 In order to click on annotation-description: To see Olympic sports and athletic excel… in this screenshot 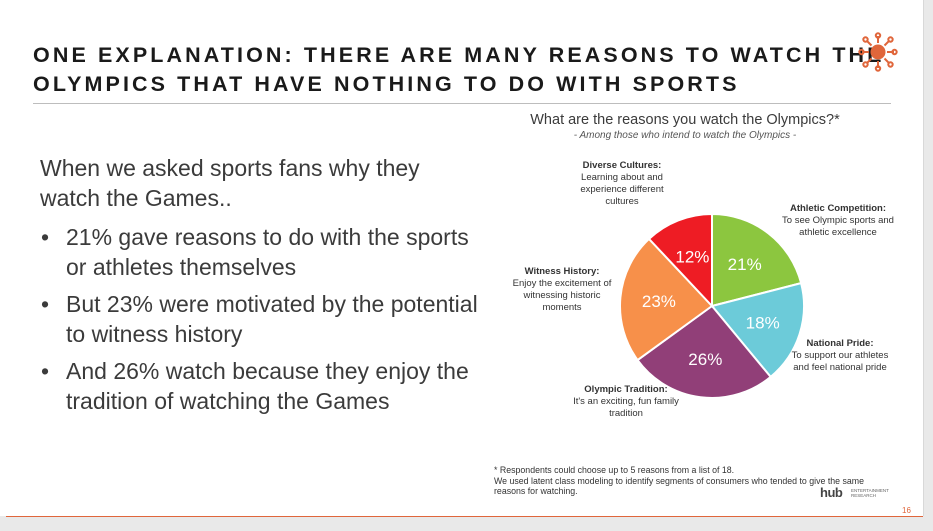, I will do `click(838, 226)`.